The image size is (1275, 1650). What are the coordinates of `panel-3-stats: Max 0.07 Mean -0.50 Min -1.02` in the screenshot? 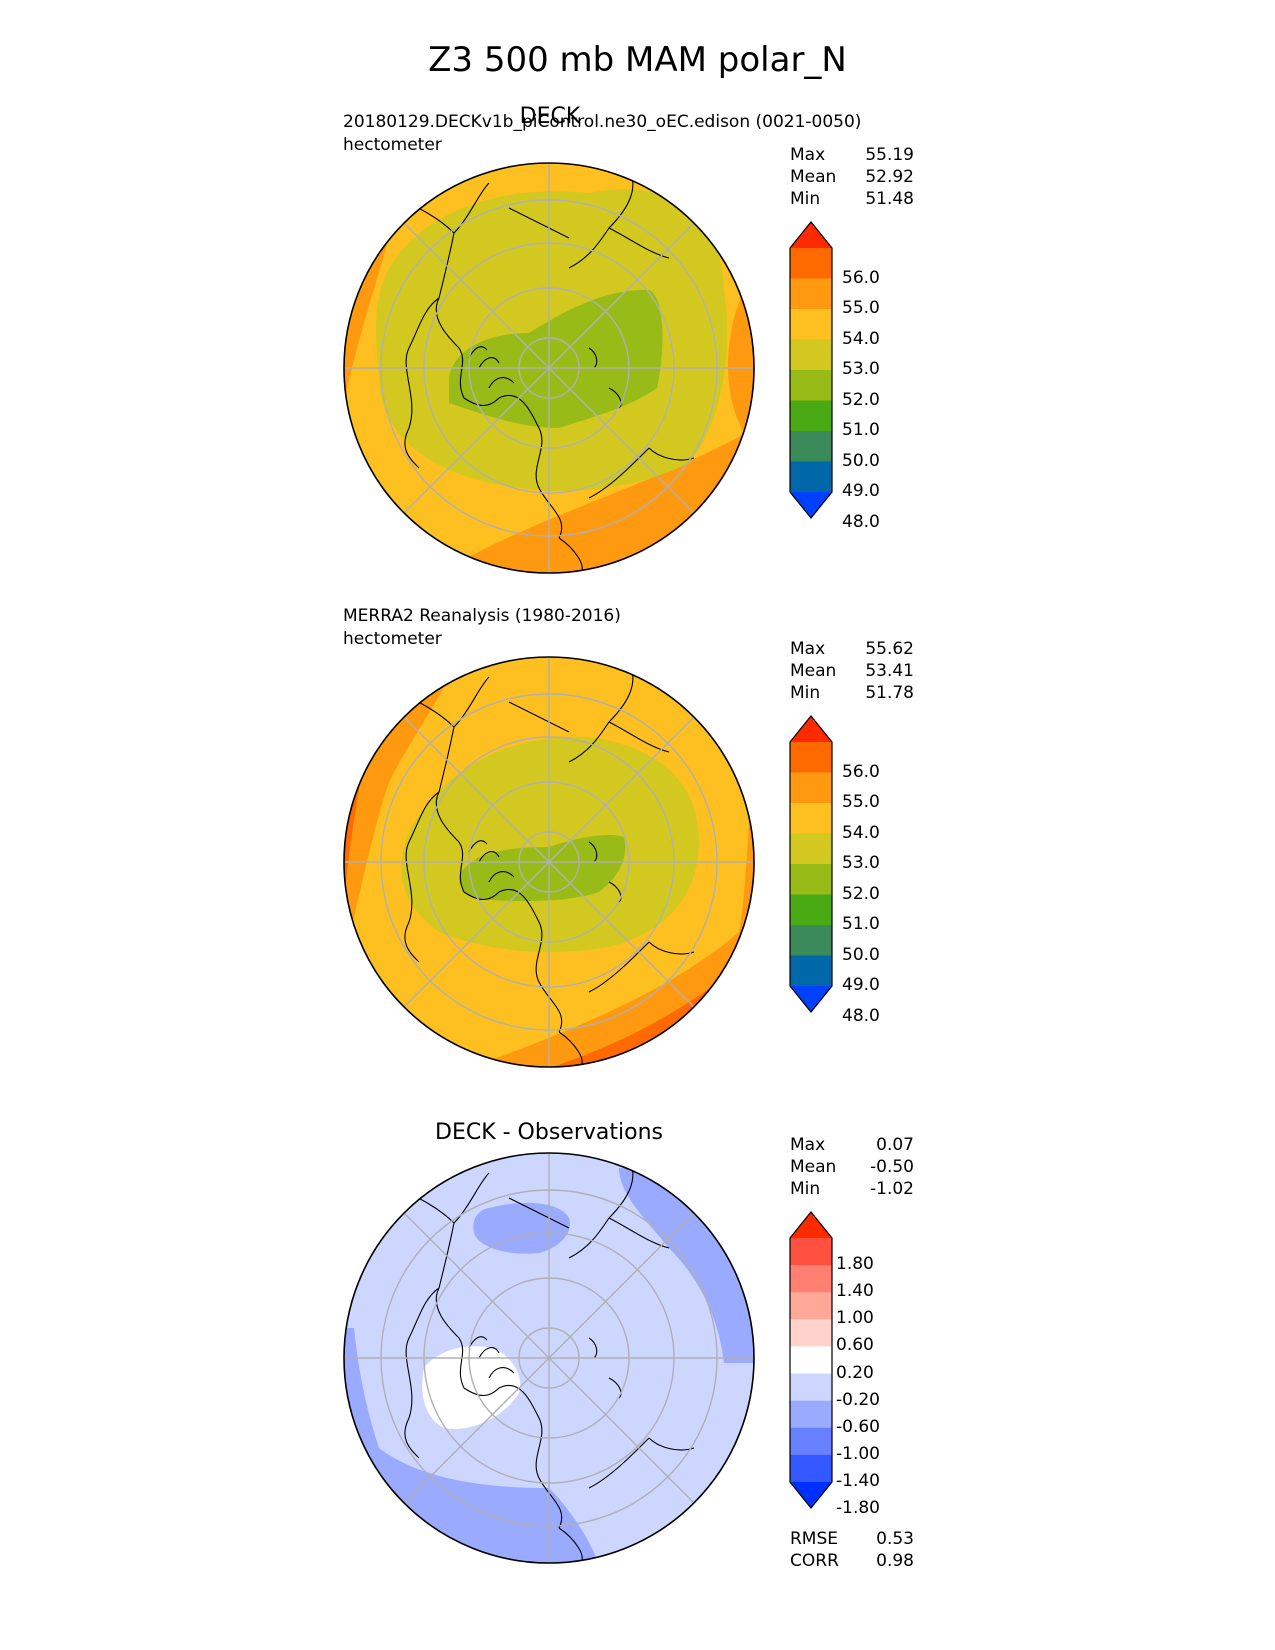 It's located at (852, 1167).